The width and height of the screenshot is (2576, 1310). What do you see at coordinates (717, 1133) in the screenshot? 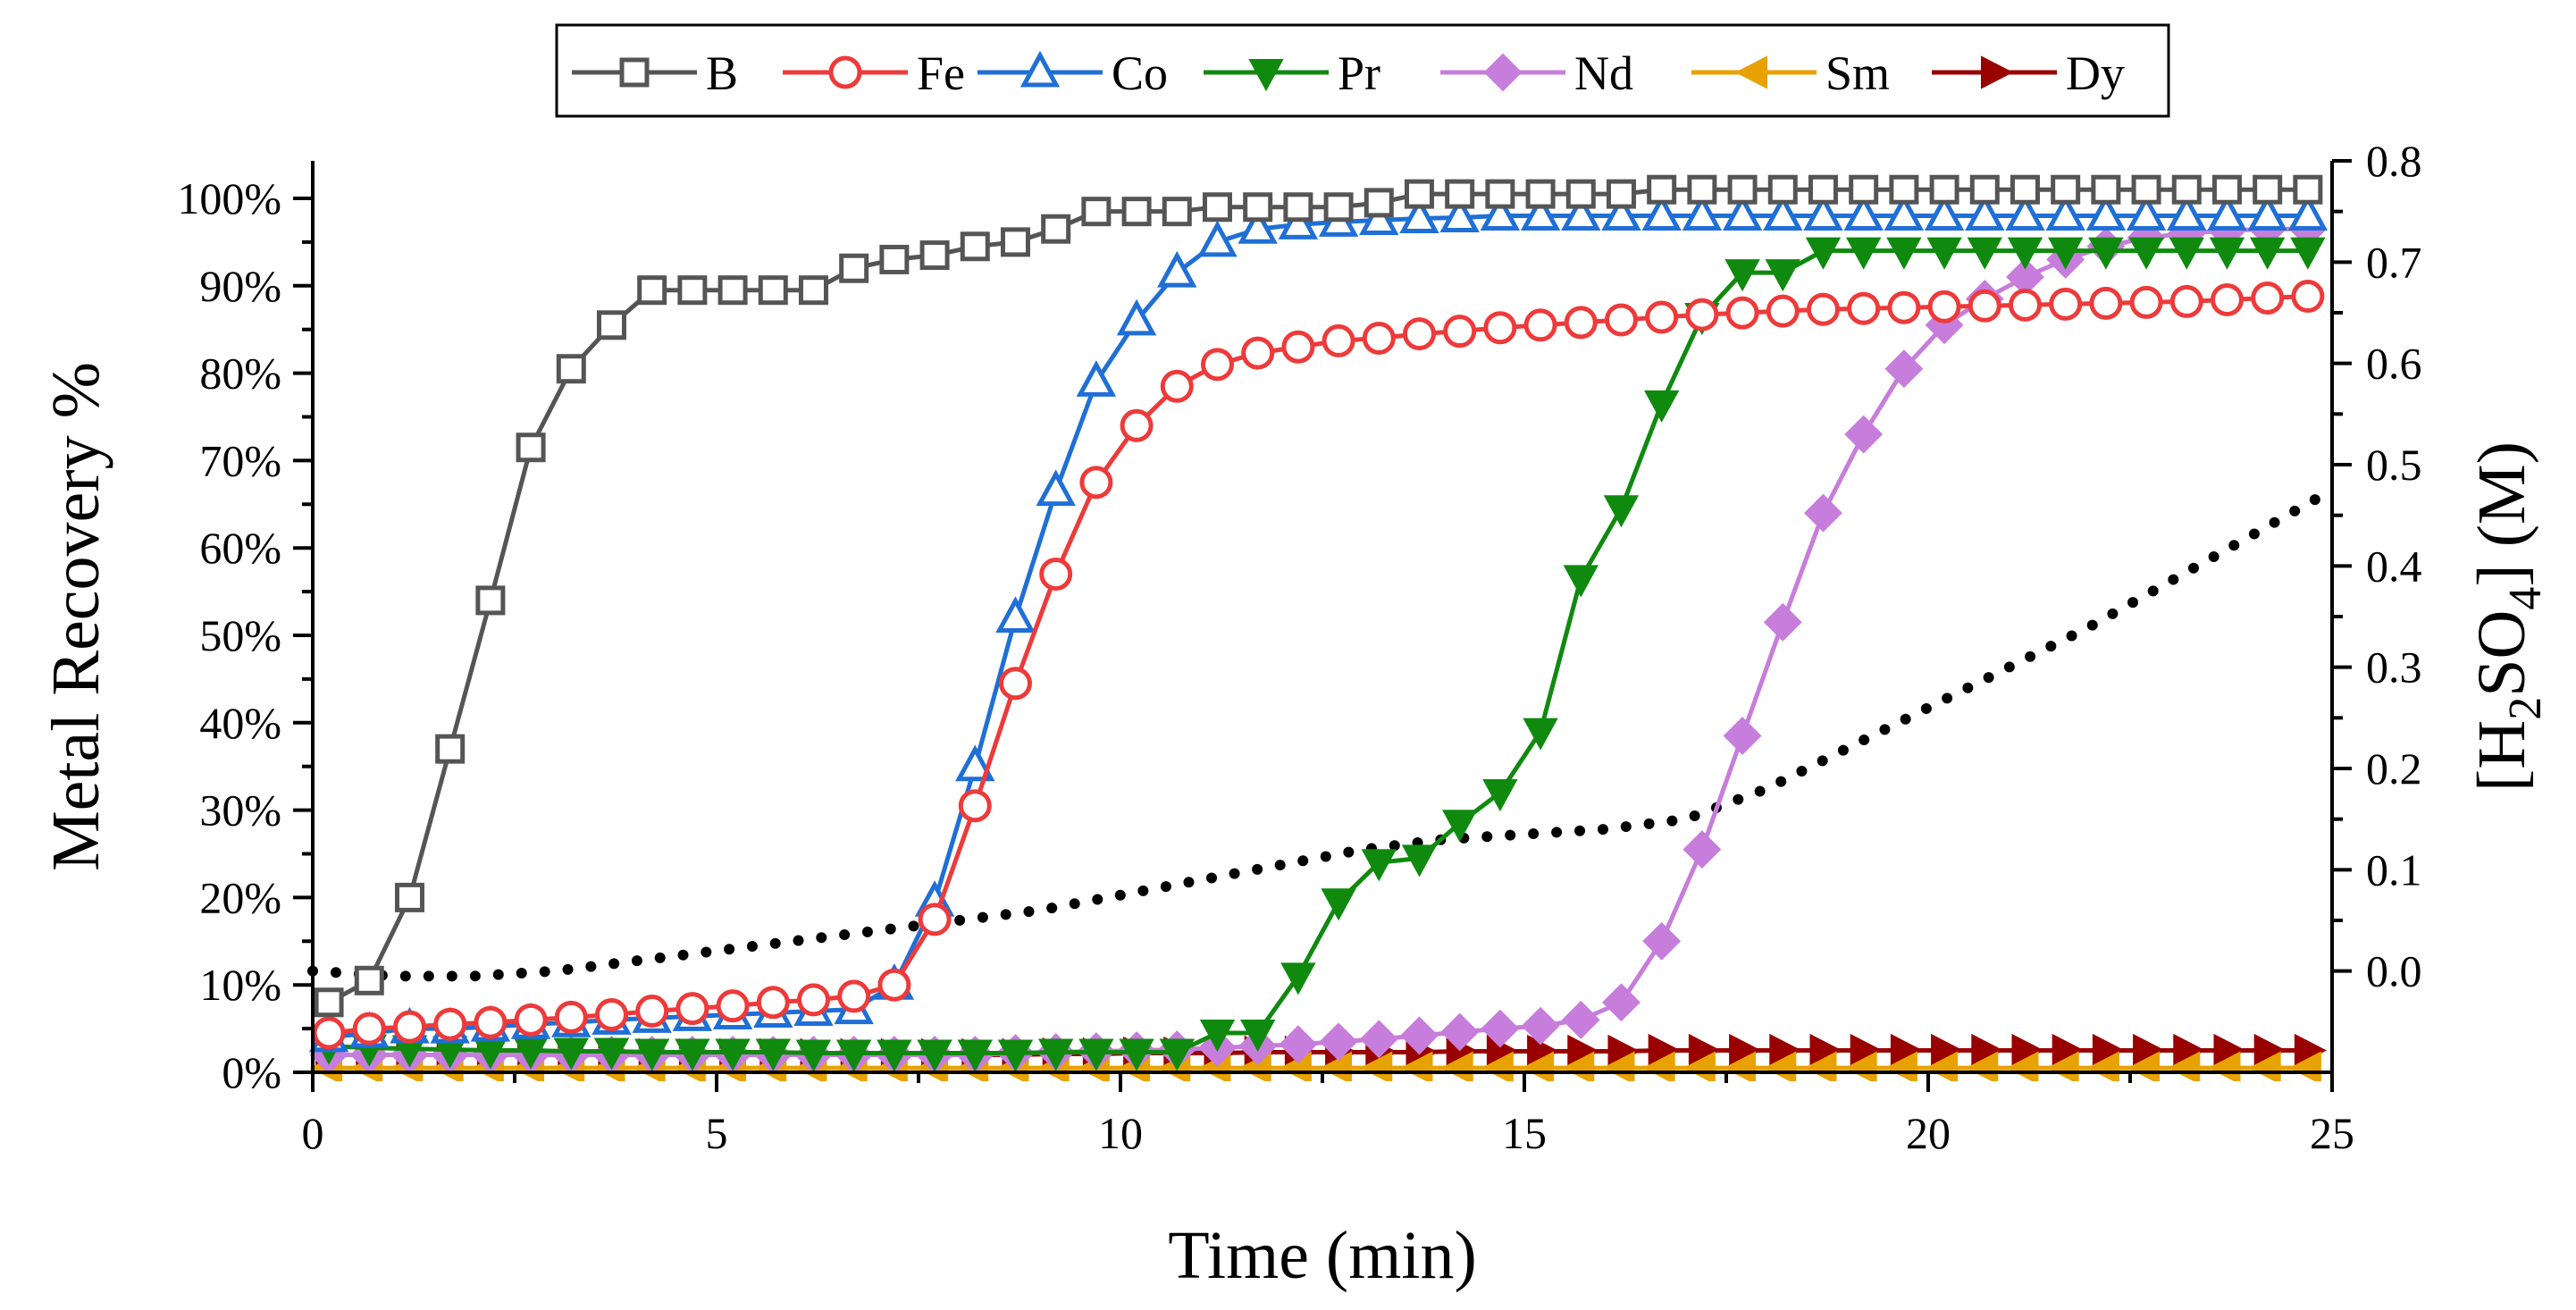
I see `x-tick-label: 5` at bounding box center [717, 1133].